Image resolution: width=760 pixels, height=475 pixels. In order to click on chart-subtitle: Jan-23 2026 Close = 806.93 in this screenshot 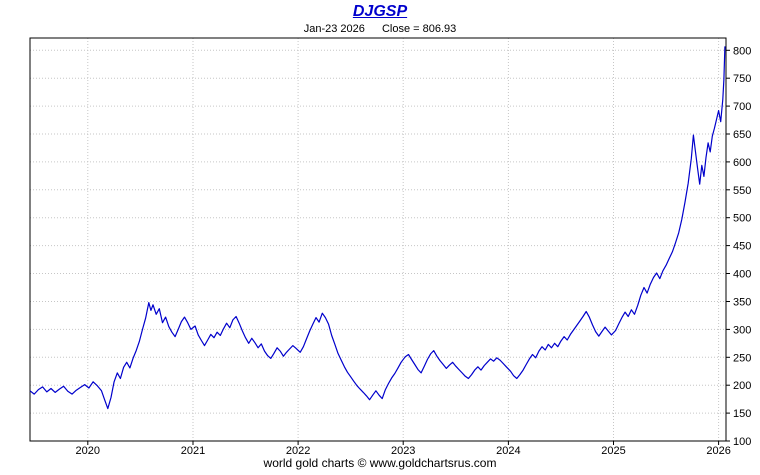, I will do `click(380, 29)`.